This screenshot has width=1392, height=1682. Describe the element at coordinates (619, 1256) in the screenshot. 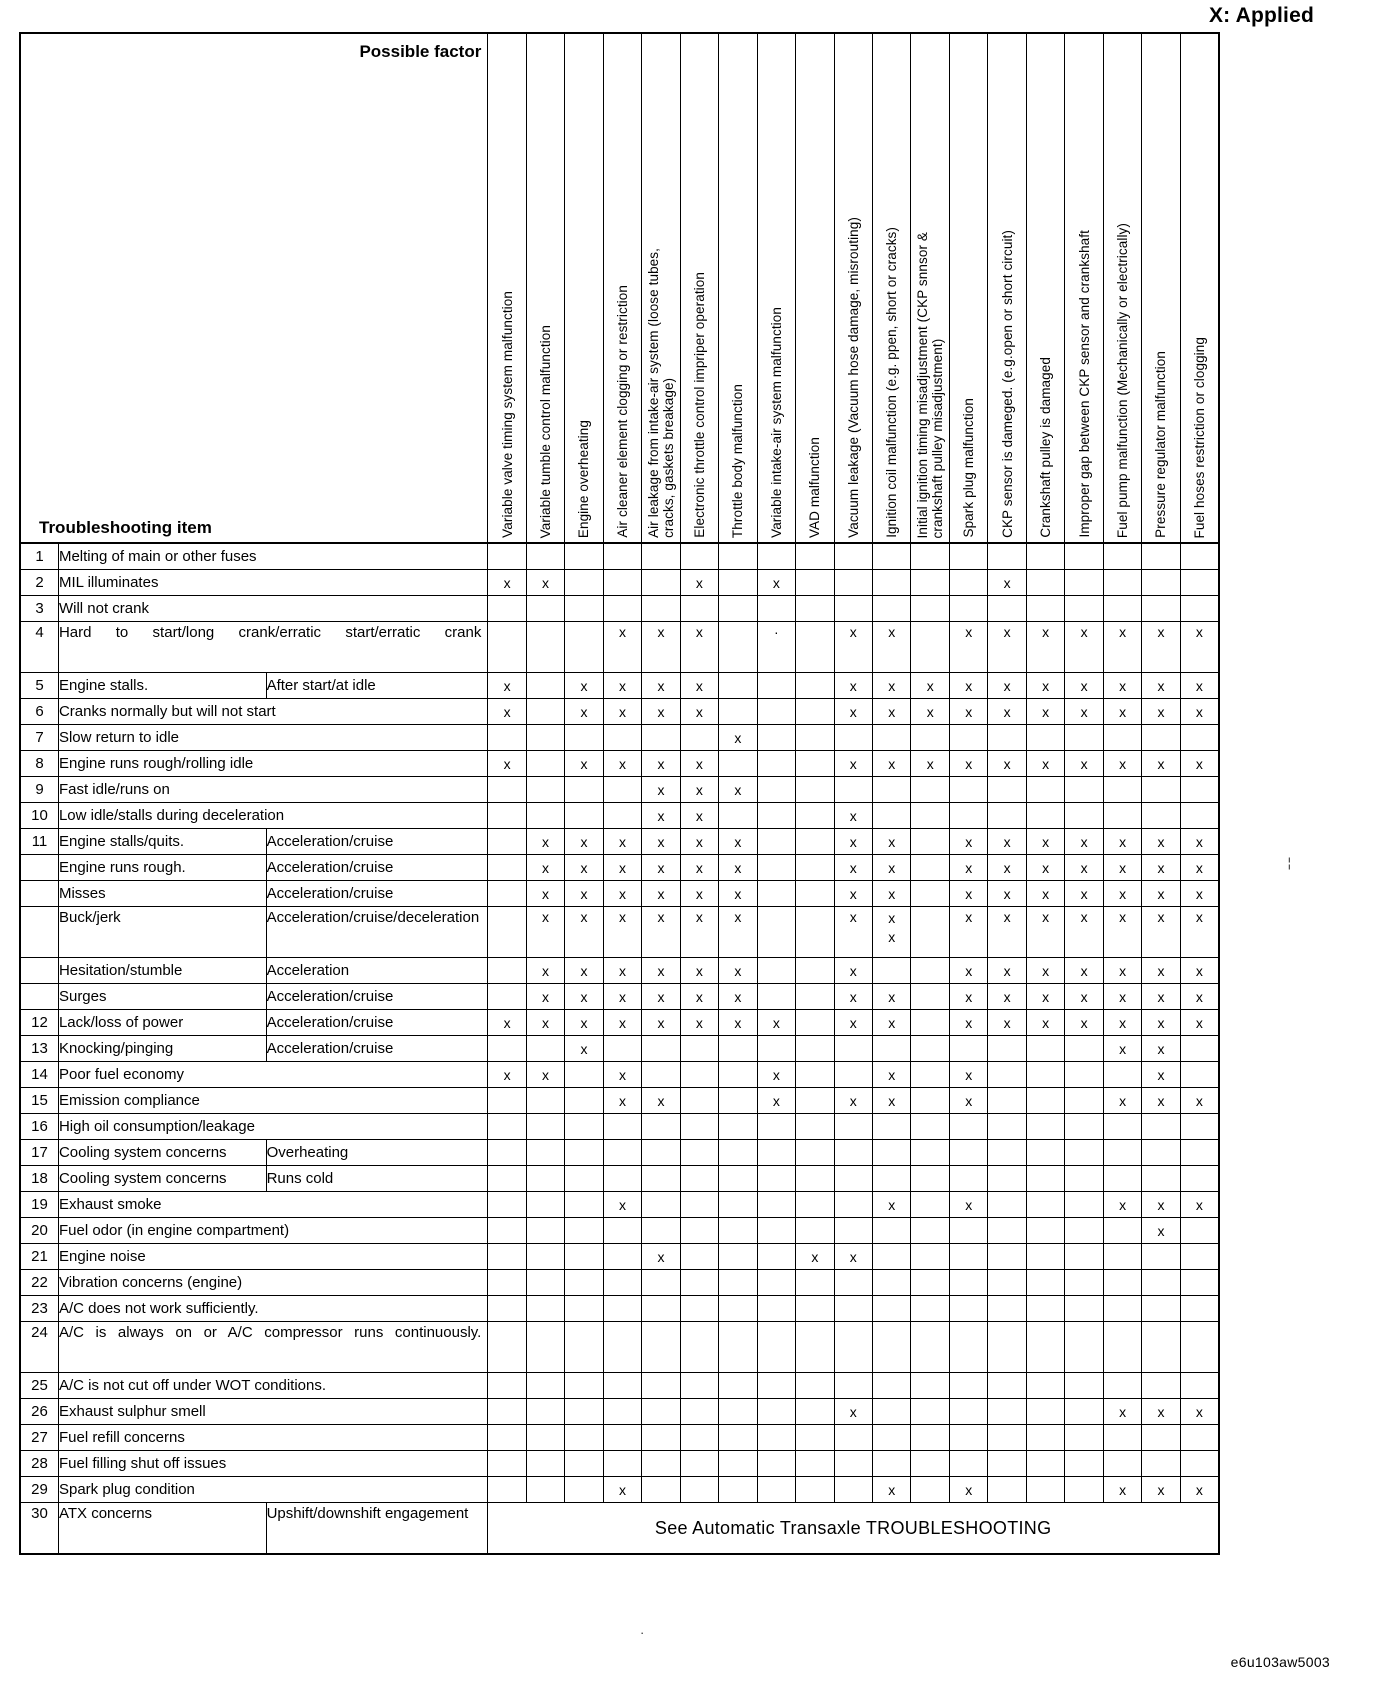

I see `table-row: 21 Engine noise x x x` at that location.